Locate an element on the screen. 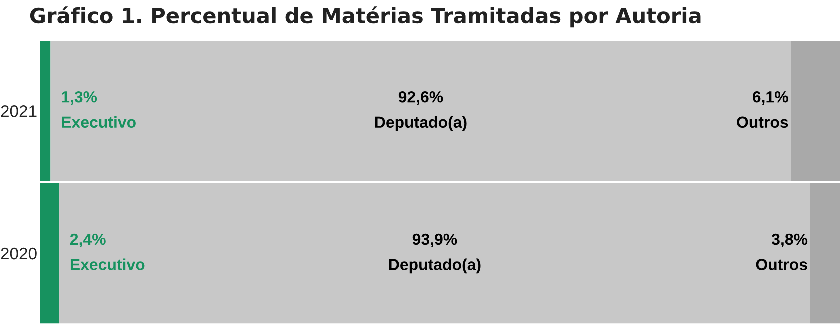  y-tick-label: 2020 is located at coordinates (19, 254).